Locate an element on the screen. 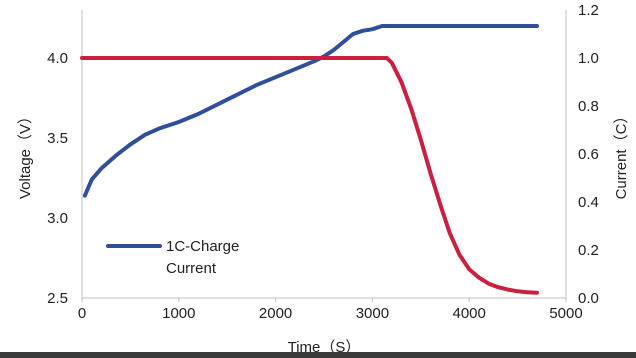 This screenshot has height=358, width=636. legend-label: 1C-Charge is located at coordinates (202, 246).